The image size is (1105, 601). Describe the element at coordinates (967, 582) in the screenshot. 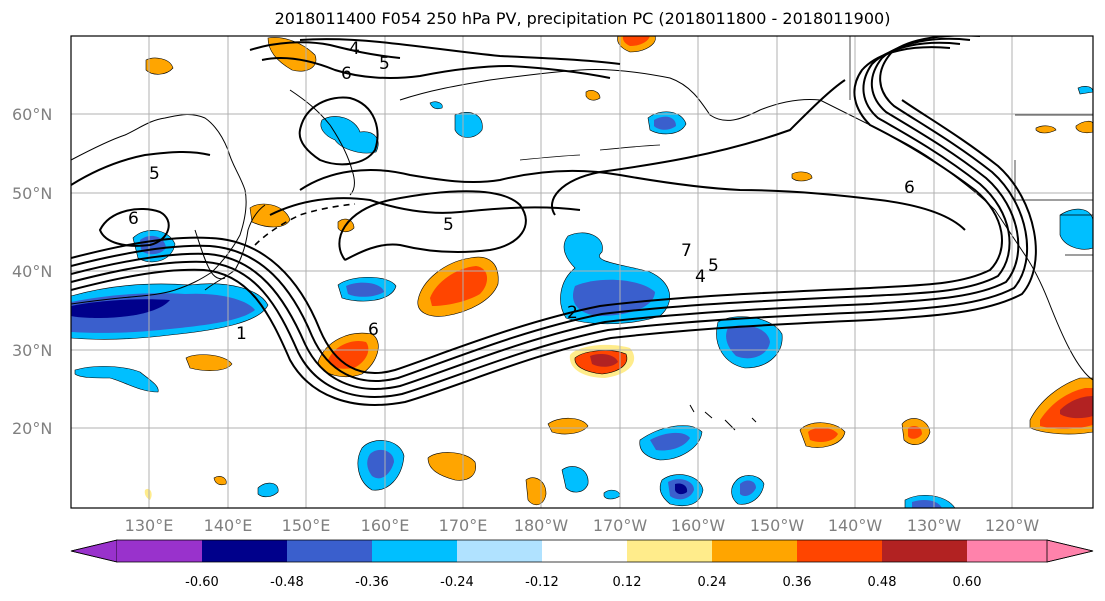

I see `colorbar-tick-label: 0.60` at that location.